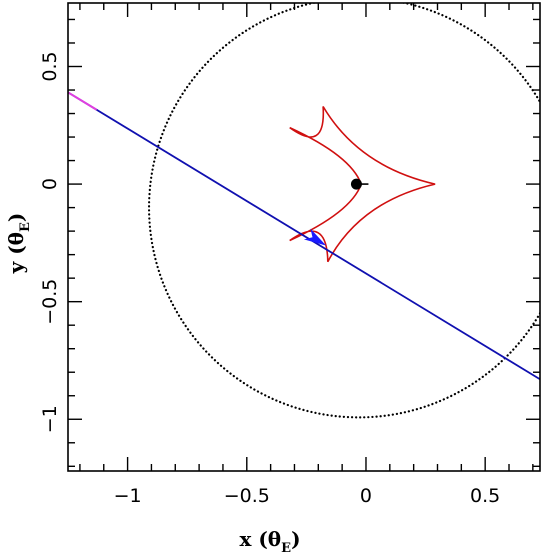 The height and width of the screenshot is (555, 541). I want to click on y-tick-label: 0, so click(50, 184).